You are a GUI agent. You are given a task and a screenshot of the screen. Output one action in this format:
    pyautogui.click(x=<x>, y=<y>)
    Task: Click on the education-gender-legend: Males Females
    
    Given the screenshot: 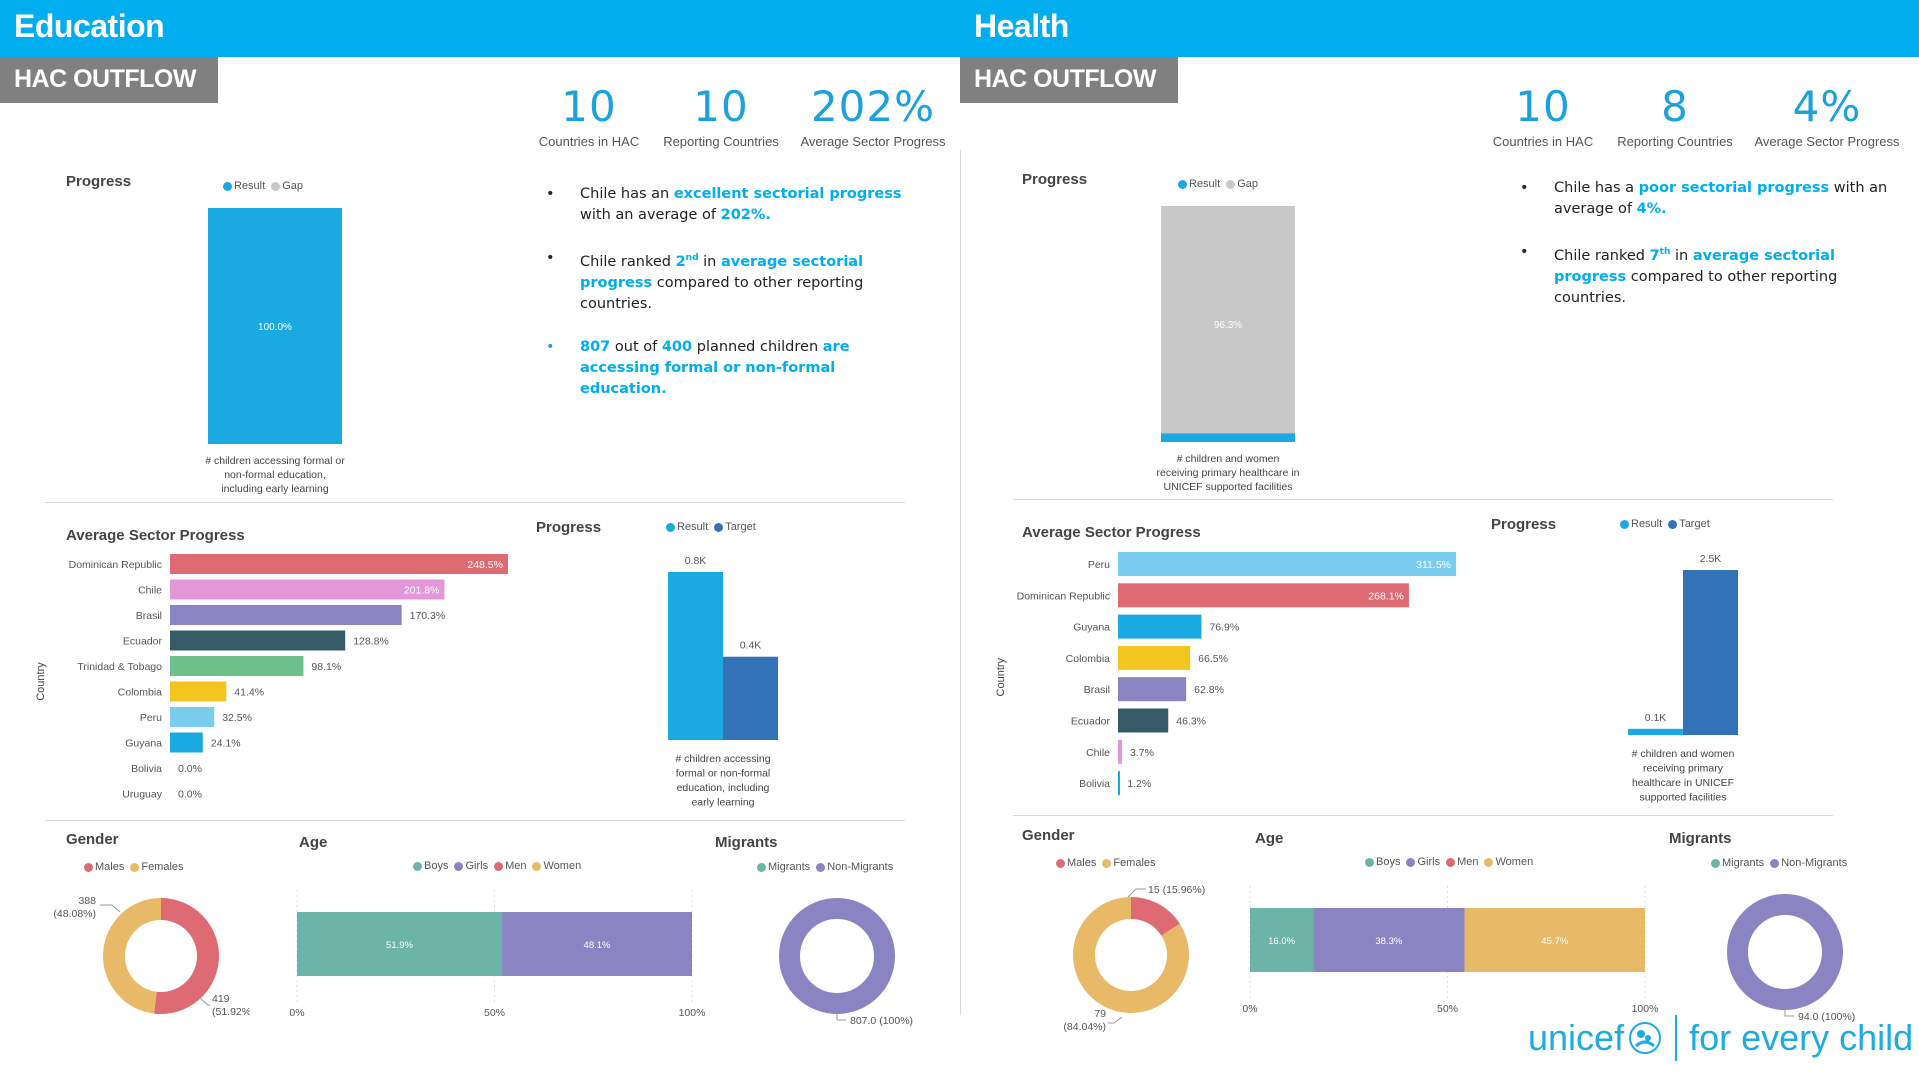 What is the action you would take?
    pyautogui.click(x=134, y=867)
    